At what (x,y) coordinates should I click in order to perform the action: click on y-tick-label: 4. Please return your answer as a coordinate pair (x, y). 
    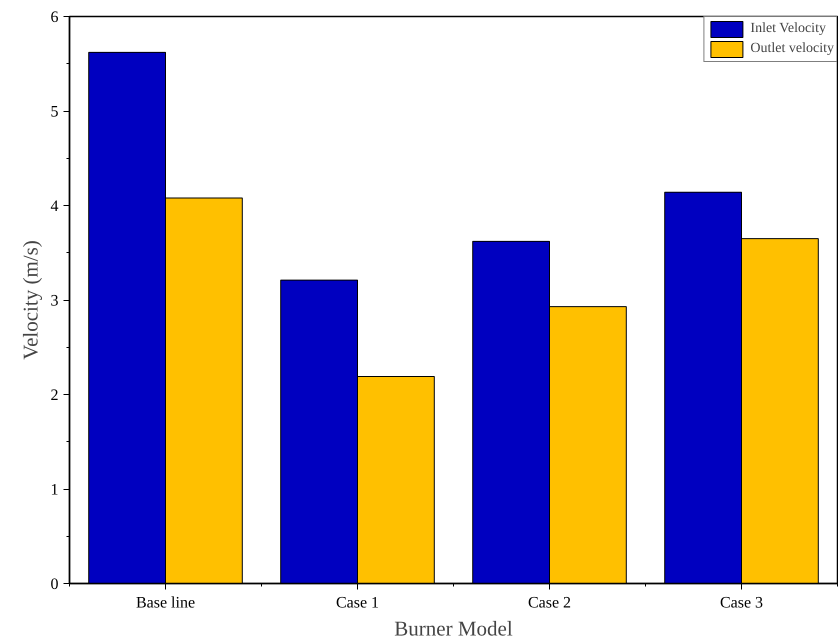
    Looking at the image, I should click on (54, 206).